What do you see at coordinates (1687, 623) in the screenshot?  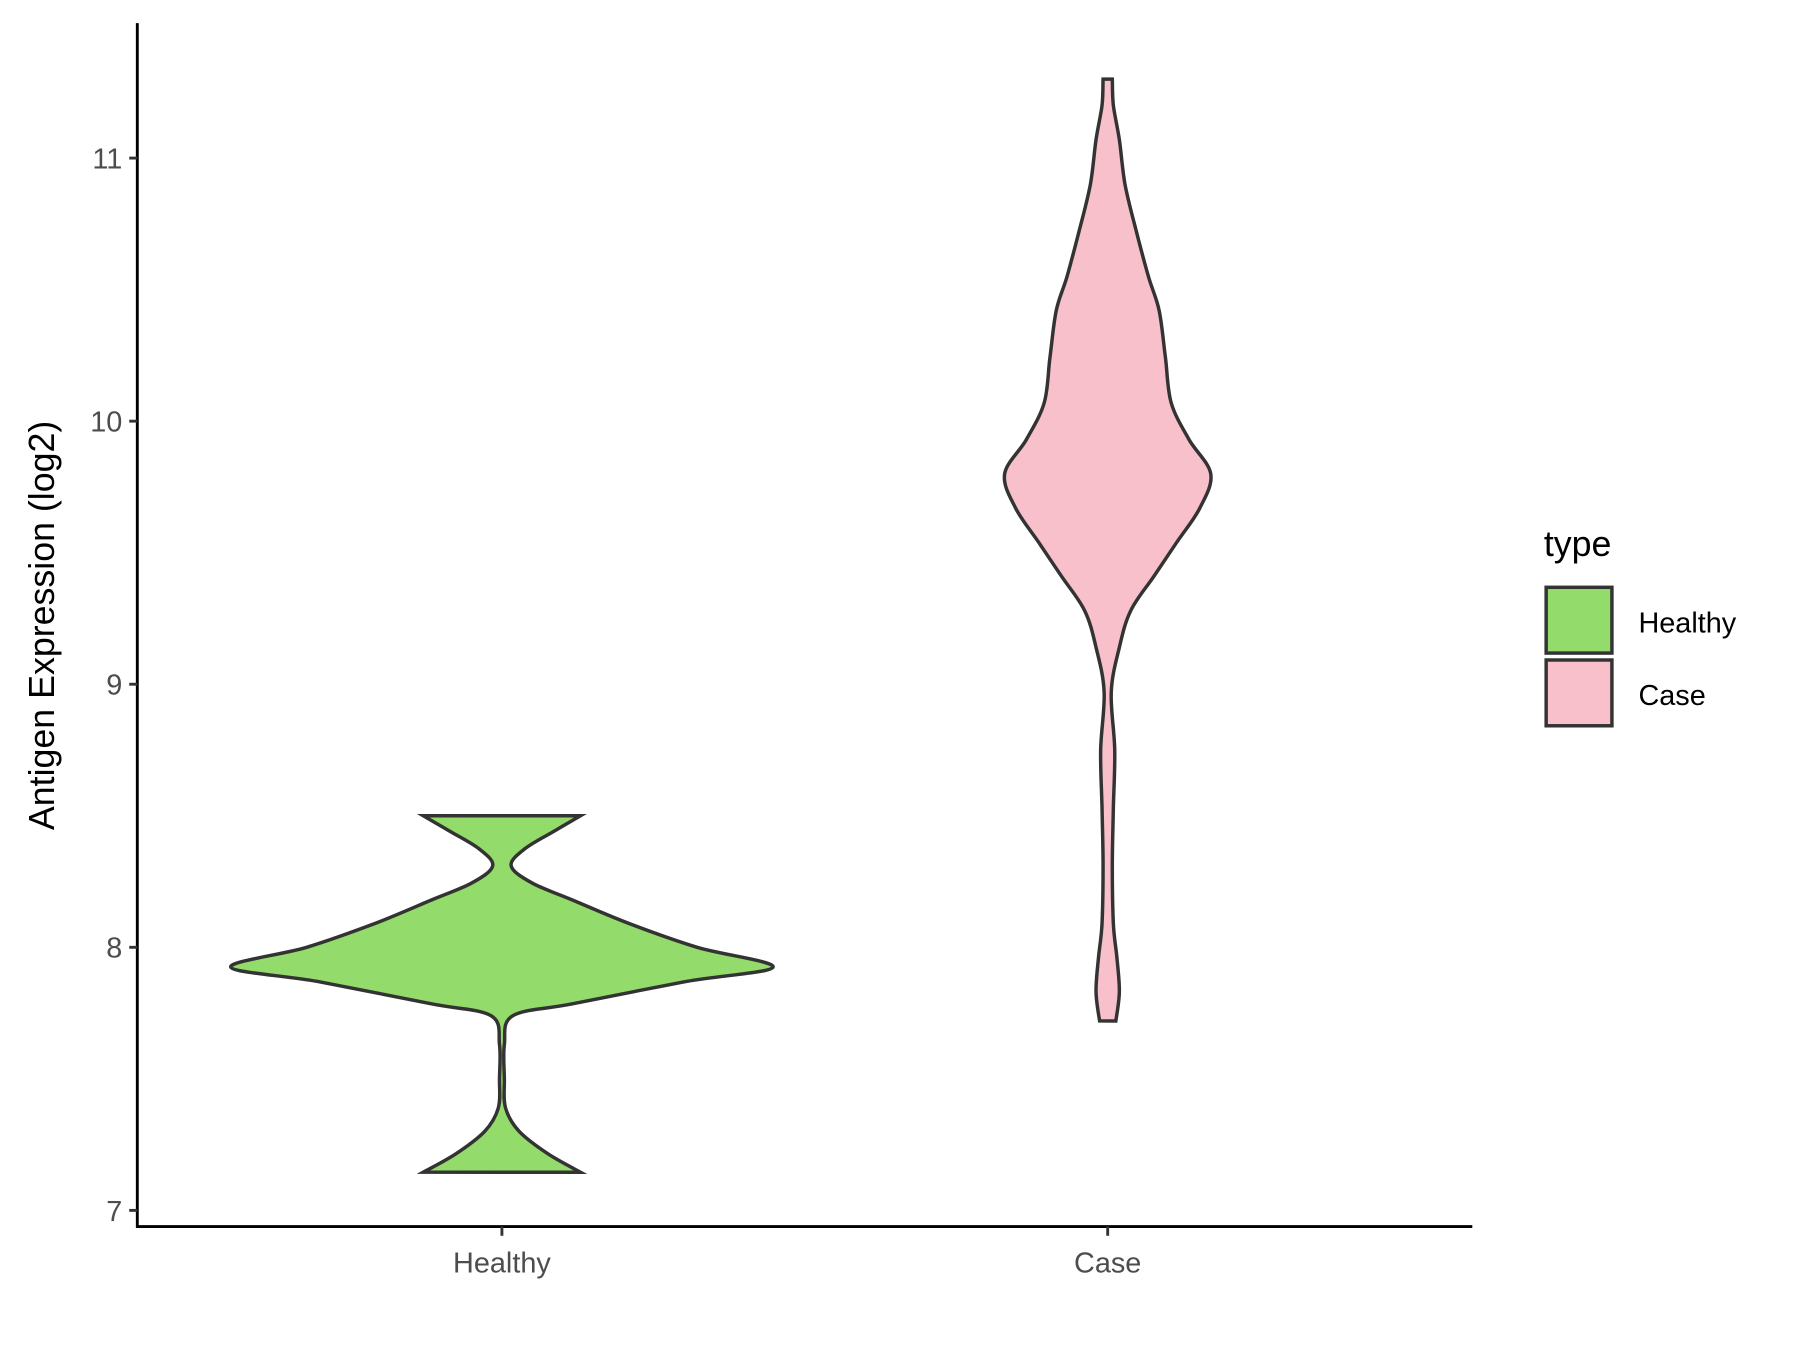 I see `legend-label: Healthy` at bounding box center [1687, 623].